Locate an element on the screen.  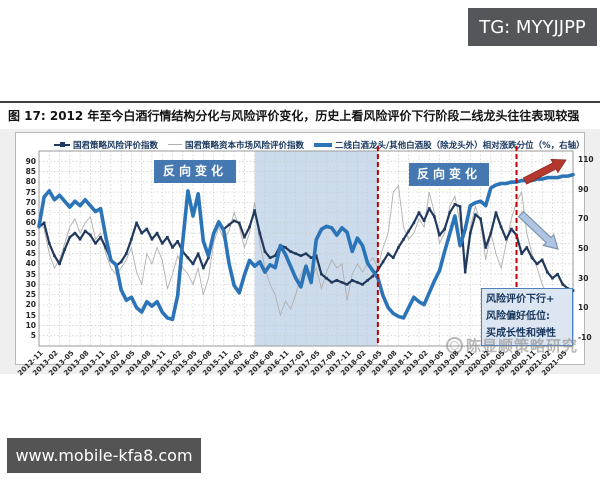
note-line: 买成长性和弹性 is located at coordinates (521, 333).